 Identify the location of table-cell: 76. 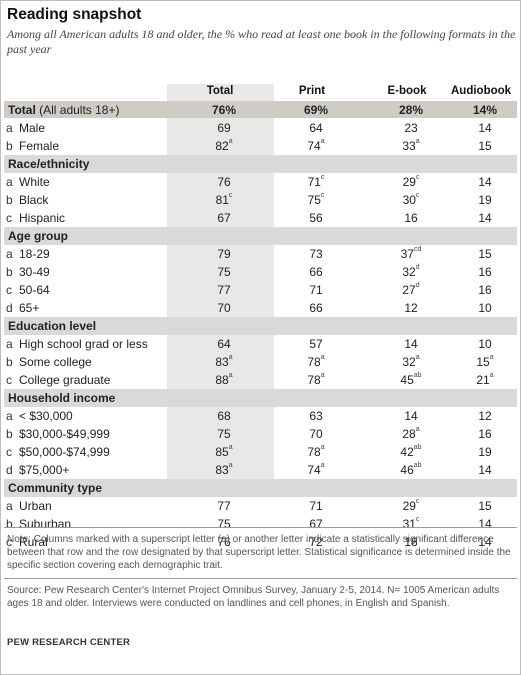
(224, 542).